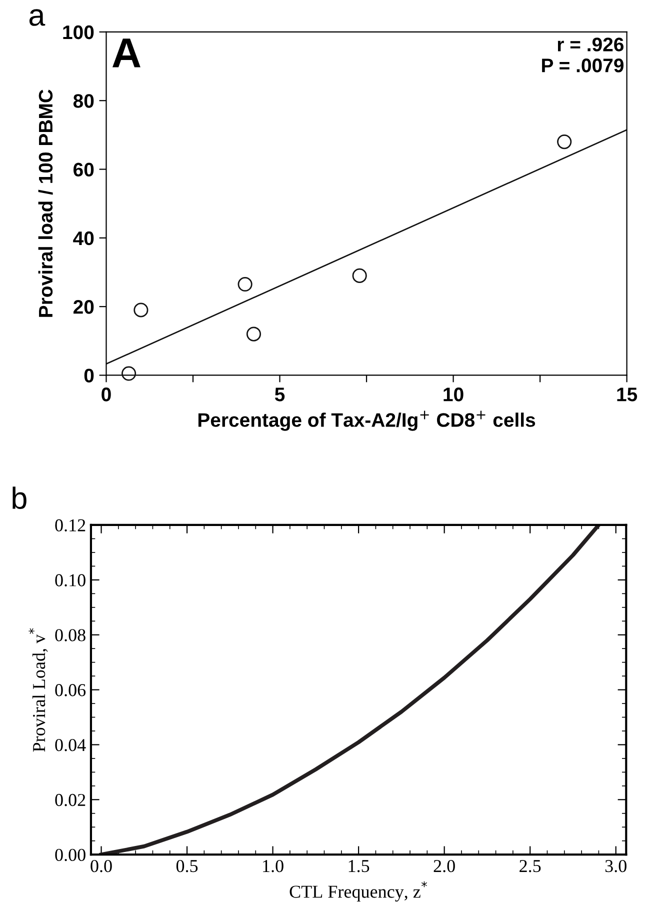 Image resolution: width=664 pixels, height=913 pixels. I want to click on y-tick-label: 40, so click(83, 238).